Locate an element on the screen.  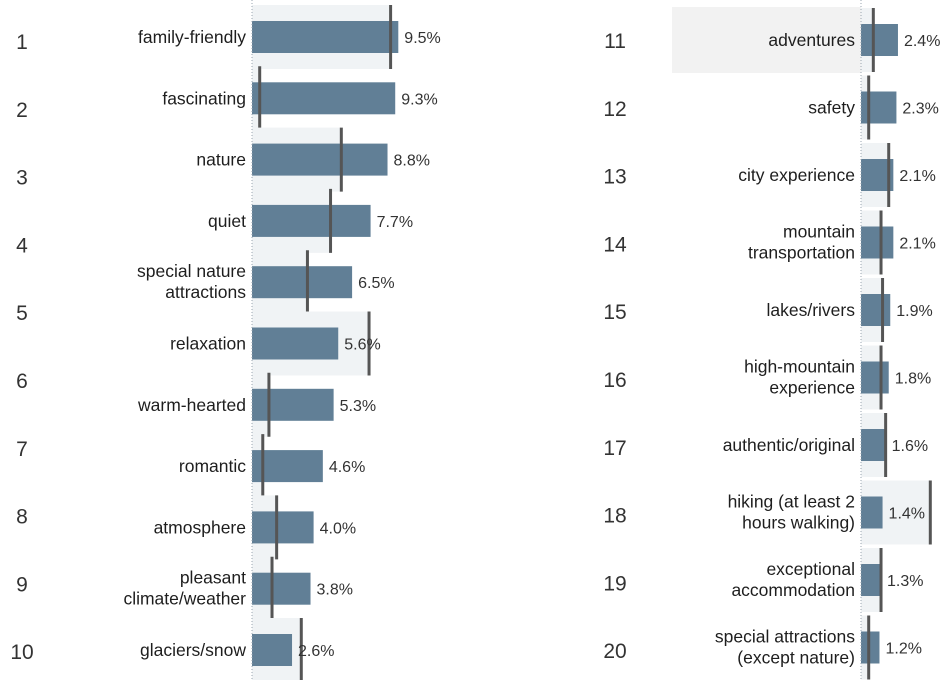
category-label: experience is located at coordinates (812, 388).